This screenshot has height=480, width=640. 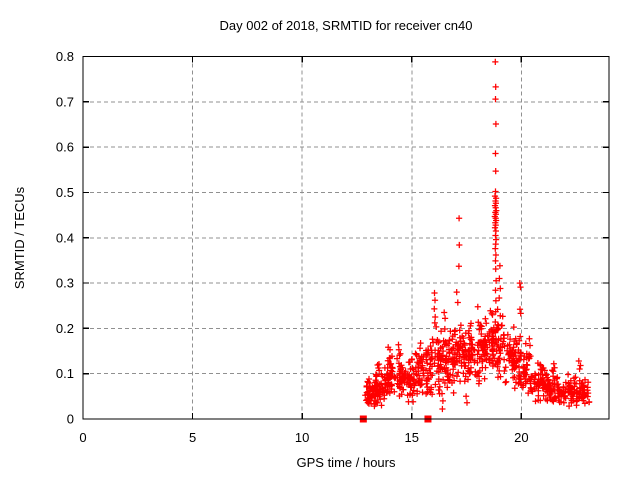 I want to click on x-tick-label: 20, so click(x=521, y=437).